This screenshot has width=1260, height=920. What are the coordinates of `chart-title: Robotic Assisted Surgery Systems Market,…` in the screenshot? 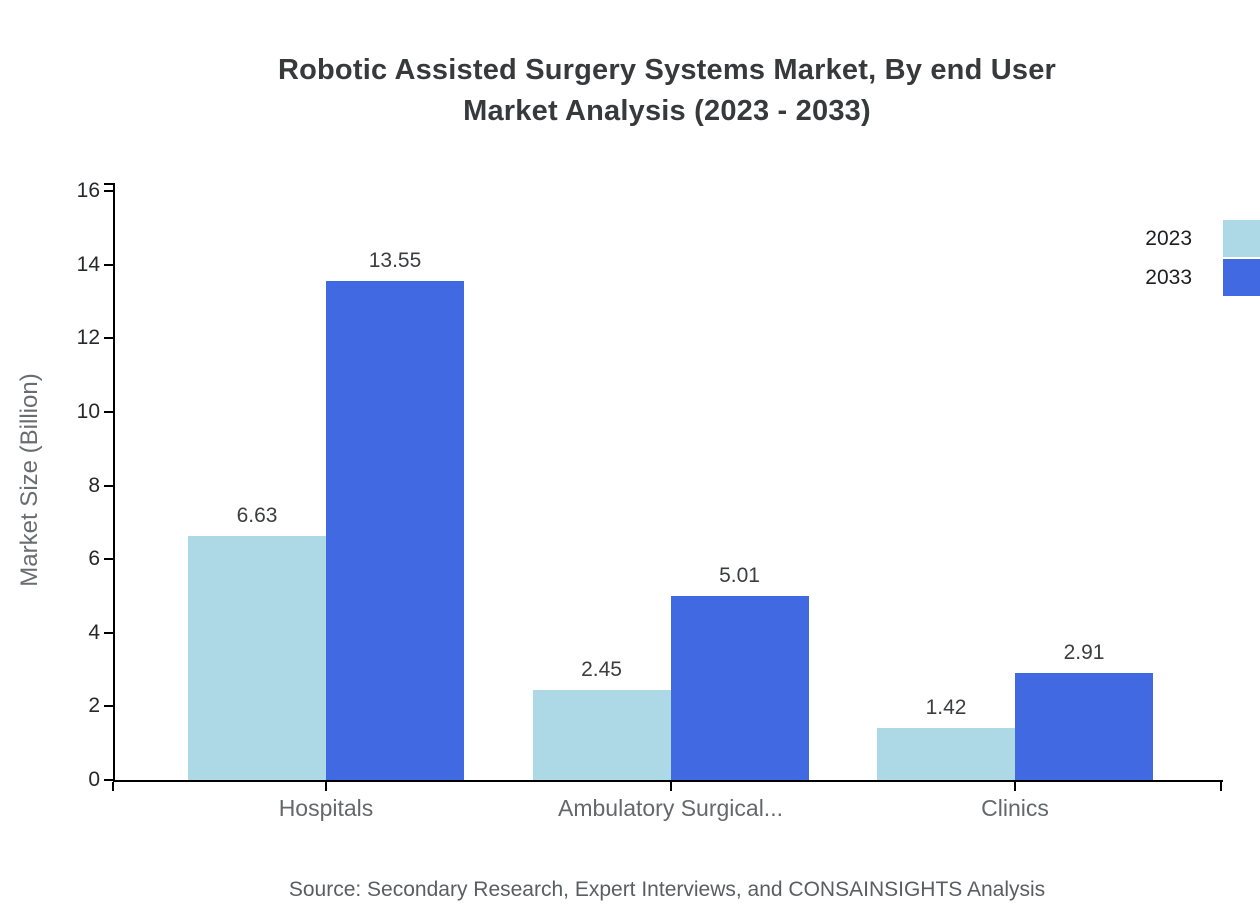 It's located at (667, 91).